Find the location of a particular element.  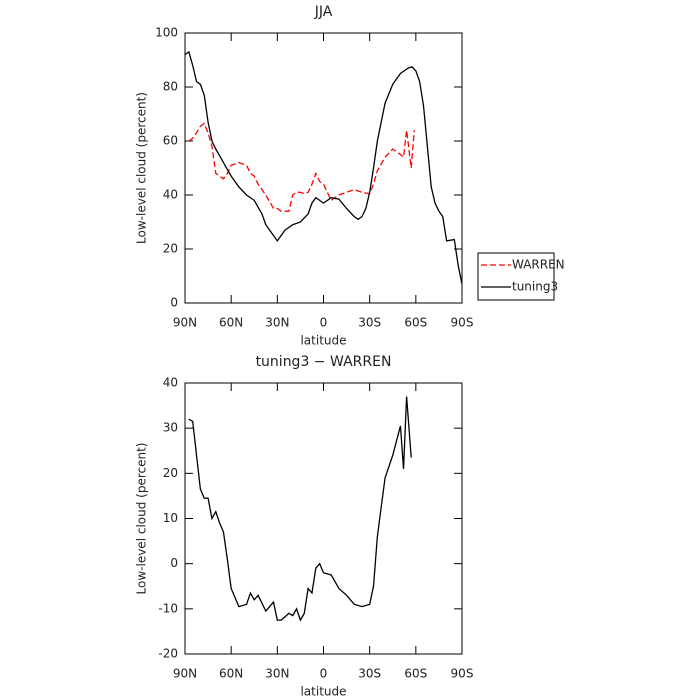

y-tick-label: -10 is located at coordinates (168, 608).